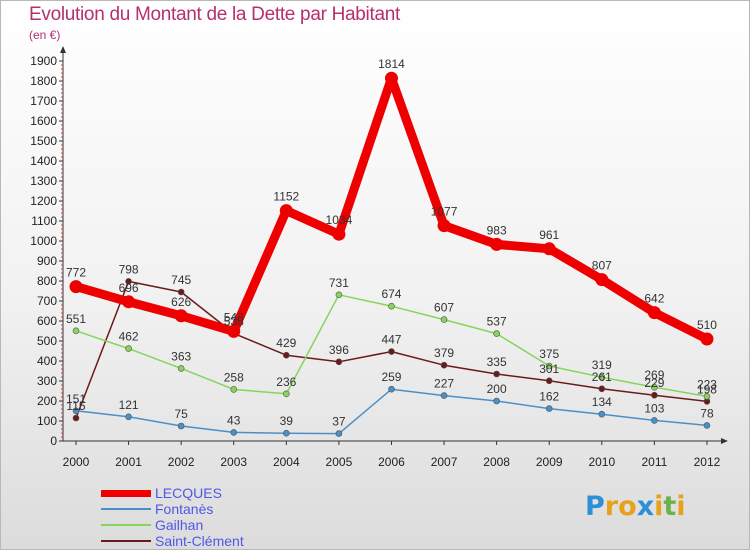  I want to click on data-label: 227, so click(444, 384).